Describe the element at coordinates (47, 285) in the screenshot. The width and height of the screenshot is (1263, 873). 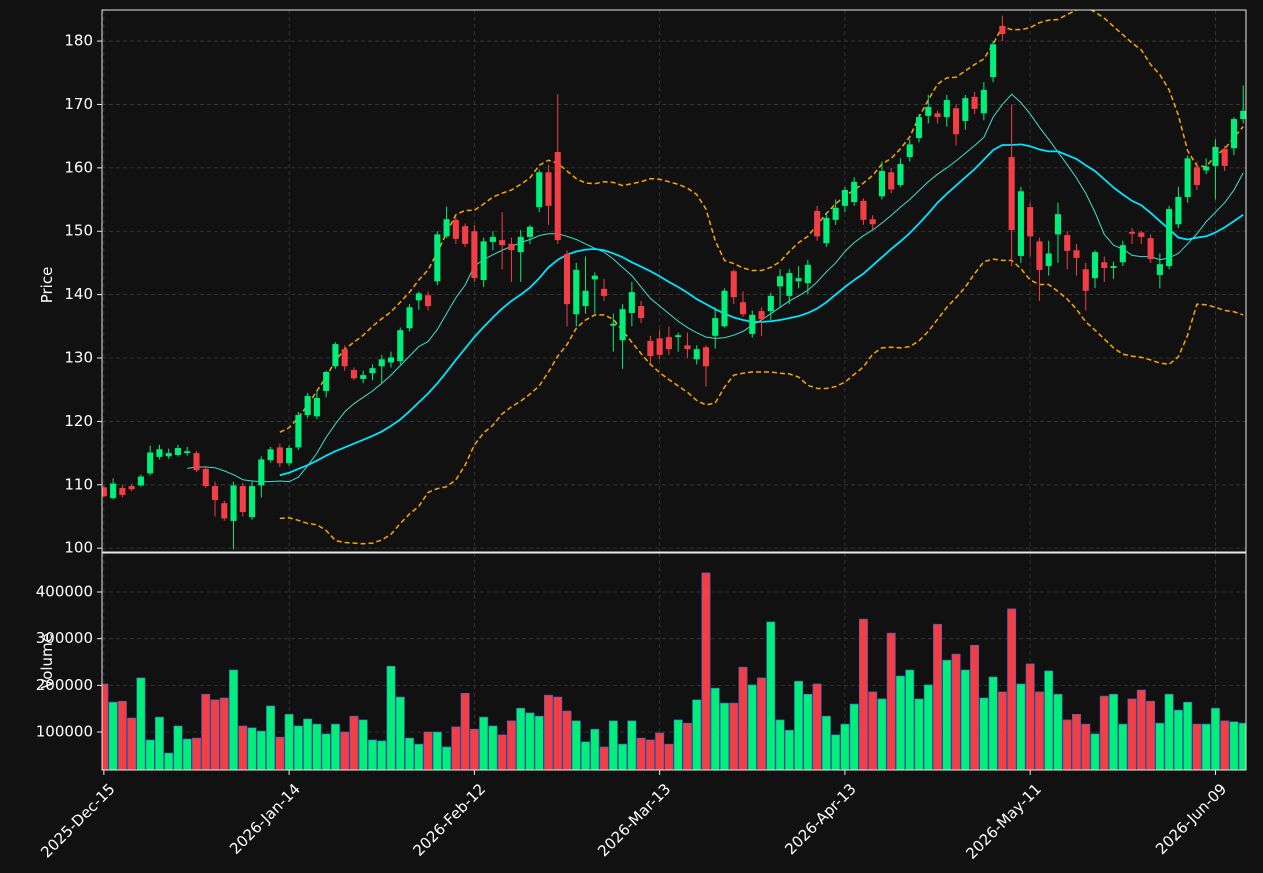
I see `y-axis-label: Price` at that location.